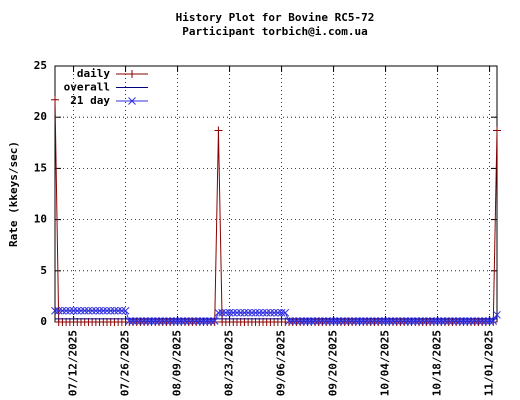 This screenshot has width=520, height=400. I want to click on x-tick-label: 09/06/2025, so click(281, 363).